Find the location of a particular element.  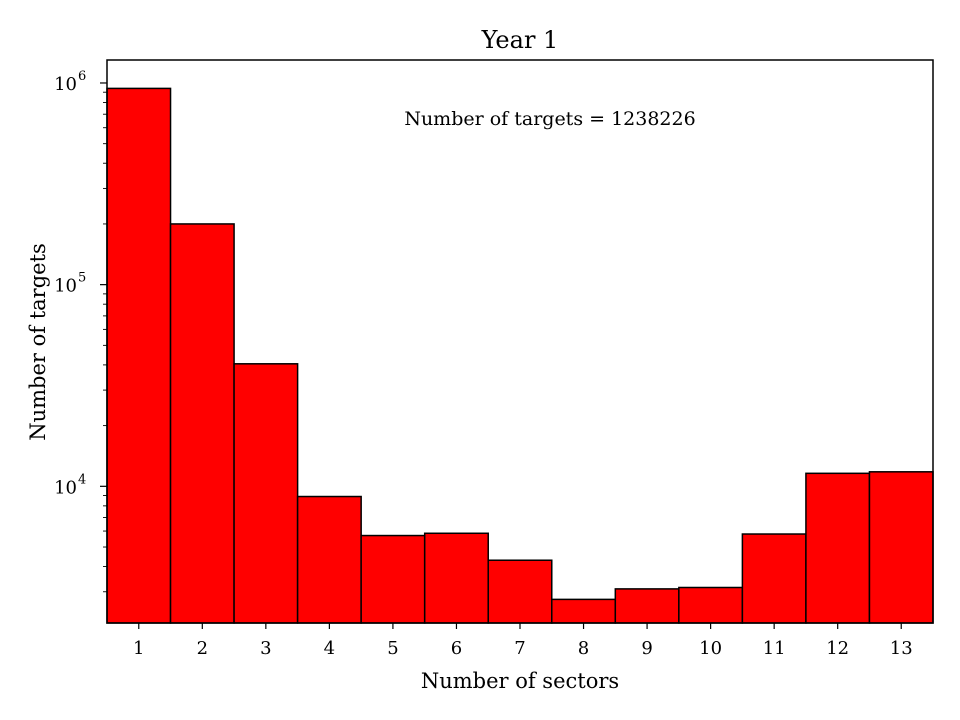

annotation: Number of targets = 1238226 is located at coordinates (549, 119).